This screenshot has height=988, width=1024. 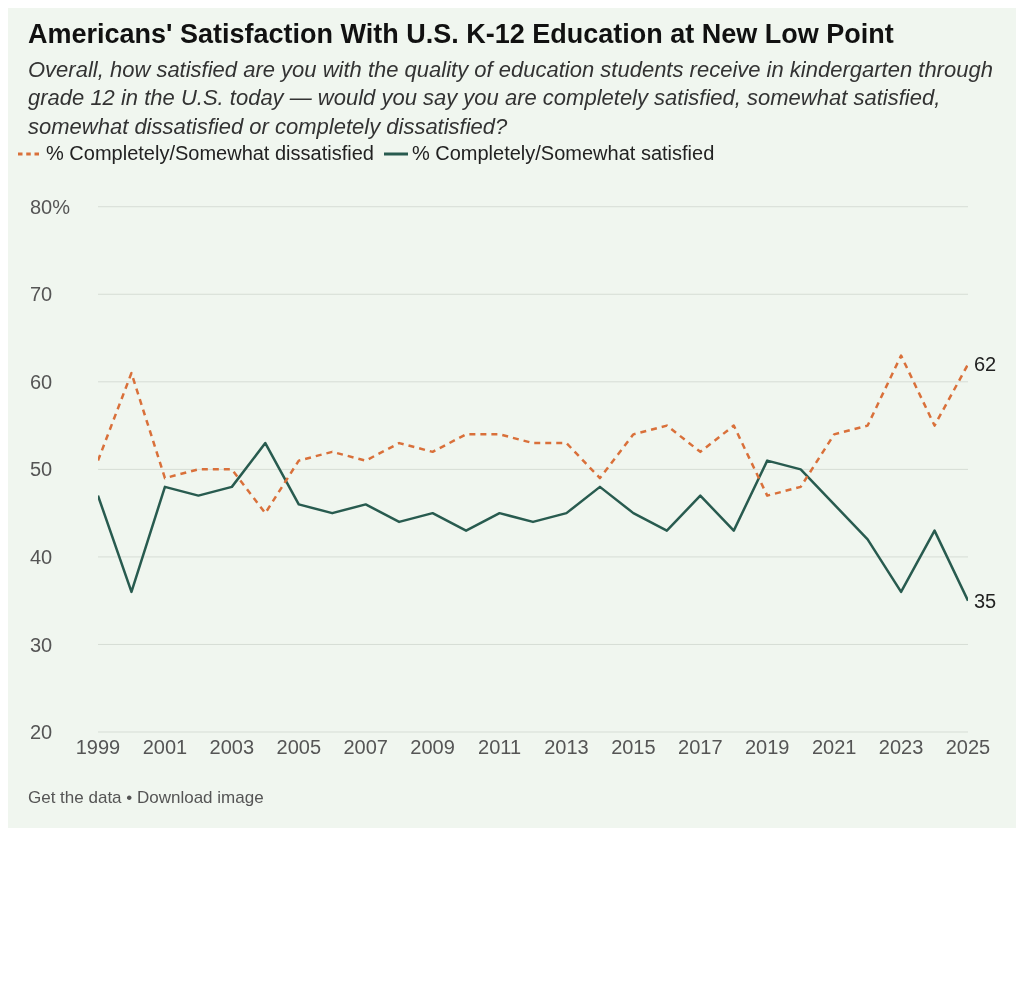 I want to click on y-tick-label: 70, so click(x=41, y=293).